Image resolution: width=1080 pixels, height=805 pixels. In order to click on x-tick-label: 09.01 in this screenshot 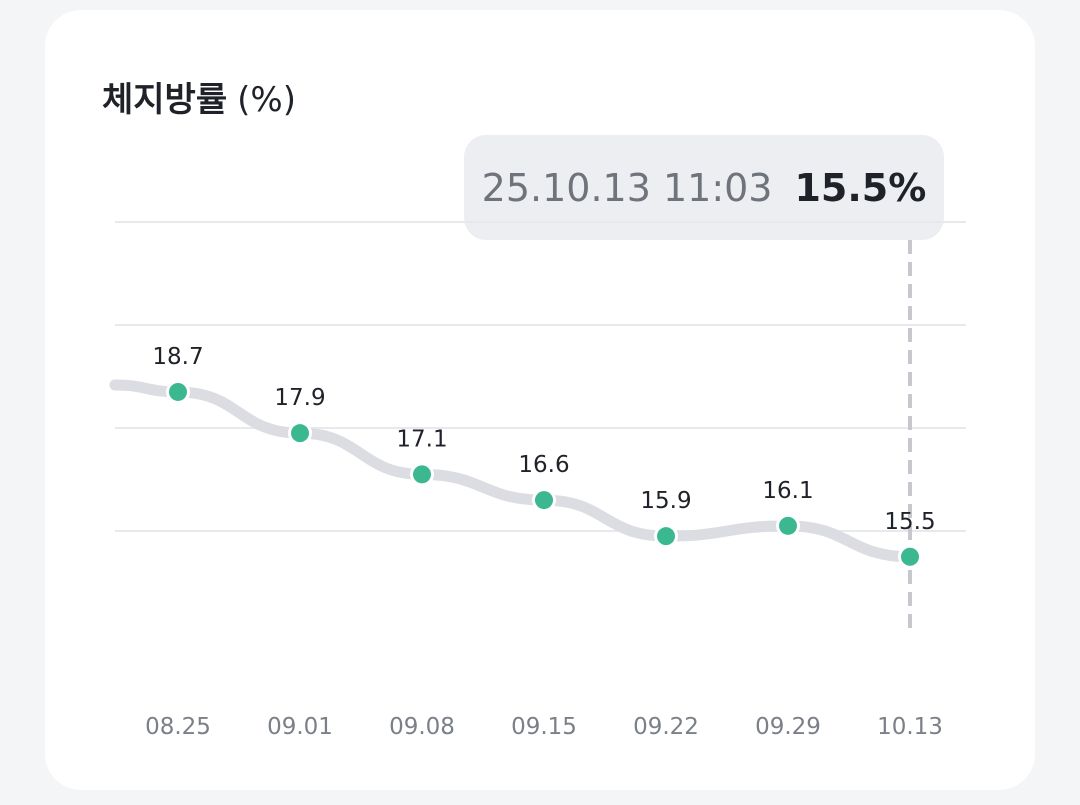, I will do `click(300, 727)`.